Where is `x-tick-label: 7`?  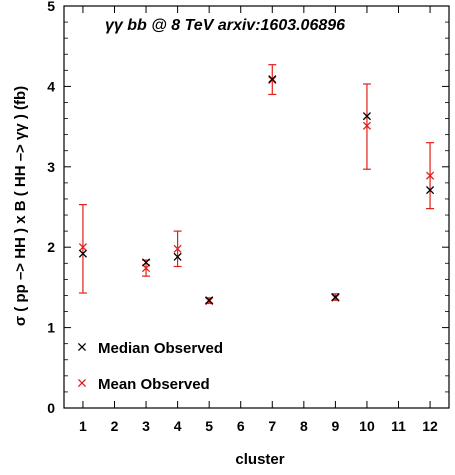 x-tick-label: 7 is located at coordinates (272, 426).